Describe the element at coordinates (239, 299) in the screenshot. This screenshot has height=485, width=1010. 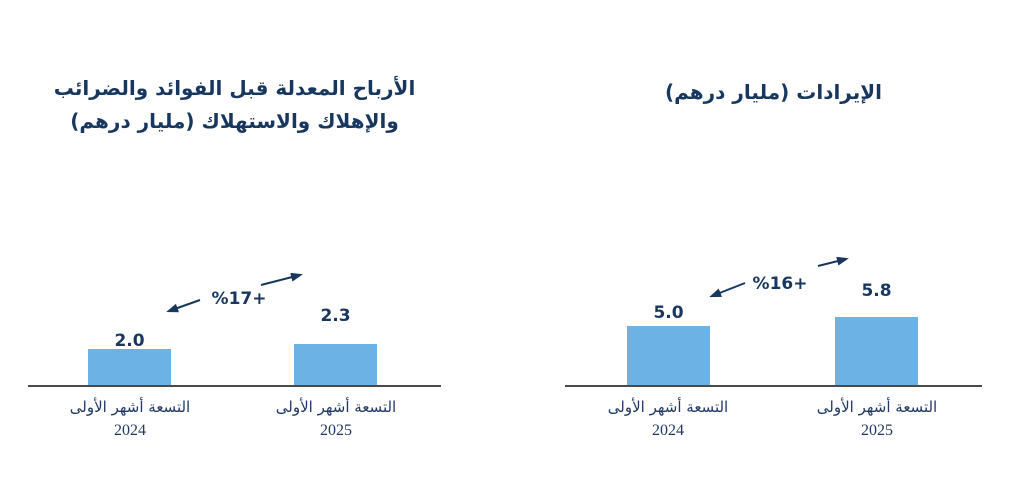
I see `growth-percentage-label: %17+` at that location.